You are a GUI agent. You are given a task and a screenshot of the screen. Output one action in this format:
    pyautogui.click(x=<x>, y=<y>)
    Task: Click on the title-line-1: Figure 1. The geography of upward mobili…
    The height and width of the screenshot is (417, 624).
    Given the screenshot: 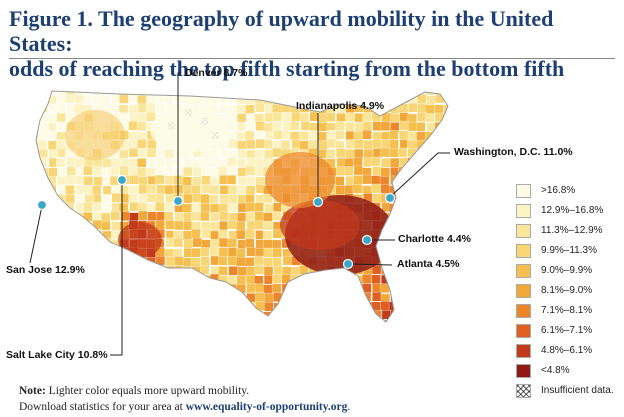 What is the action you would take?
    pyautogui.click(x=281, y=31)
    